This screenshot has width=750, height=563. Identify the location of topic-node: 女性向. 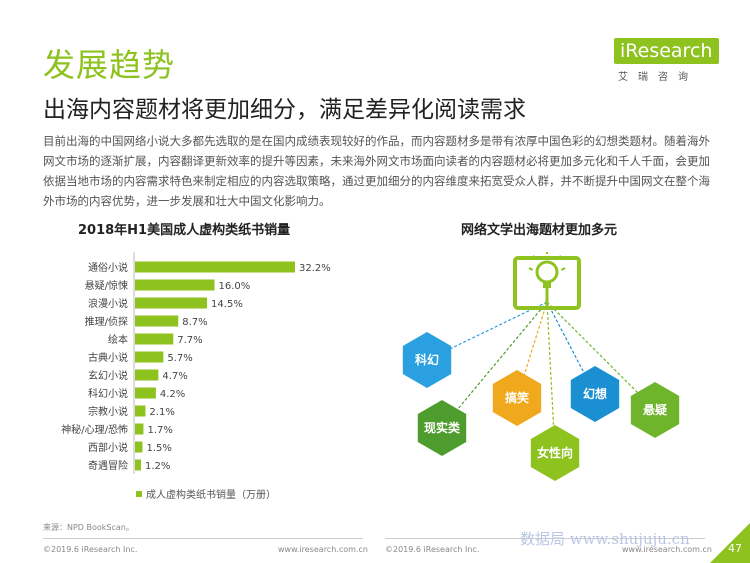
(555, 453).